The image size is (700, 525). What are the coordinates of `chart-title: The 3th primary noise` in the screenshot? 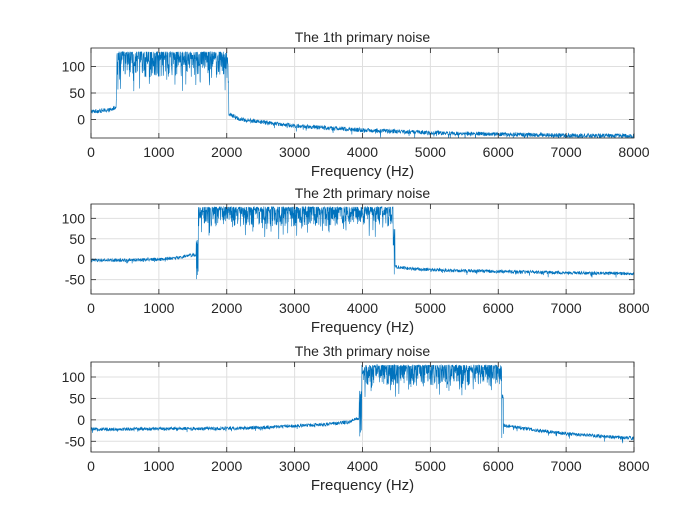 It's located at (363, 351).